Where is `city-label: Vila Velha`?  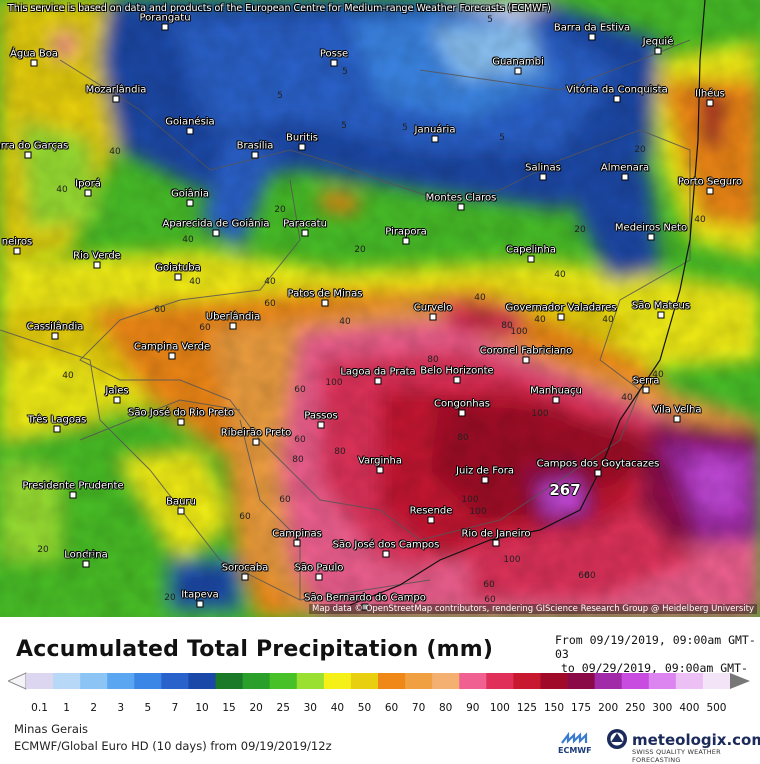 city-label: Vila Velha is located at coordinates (677, 410).